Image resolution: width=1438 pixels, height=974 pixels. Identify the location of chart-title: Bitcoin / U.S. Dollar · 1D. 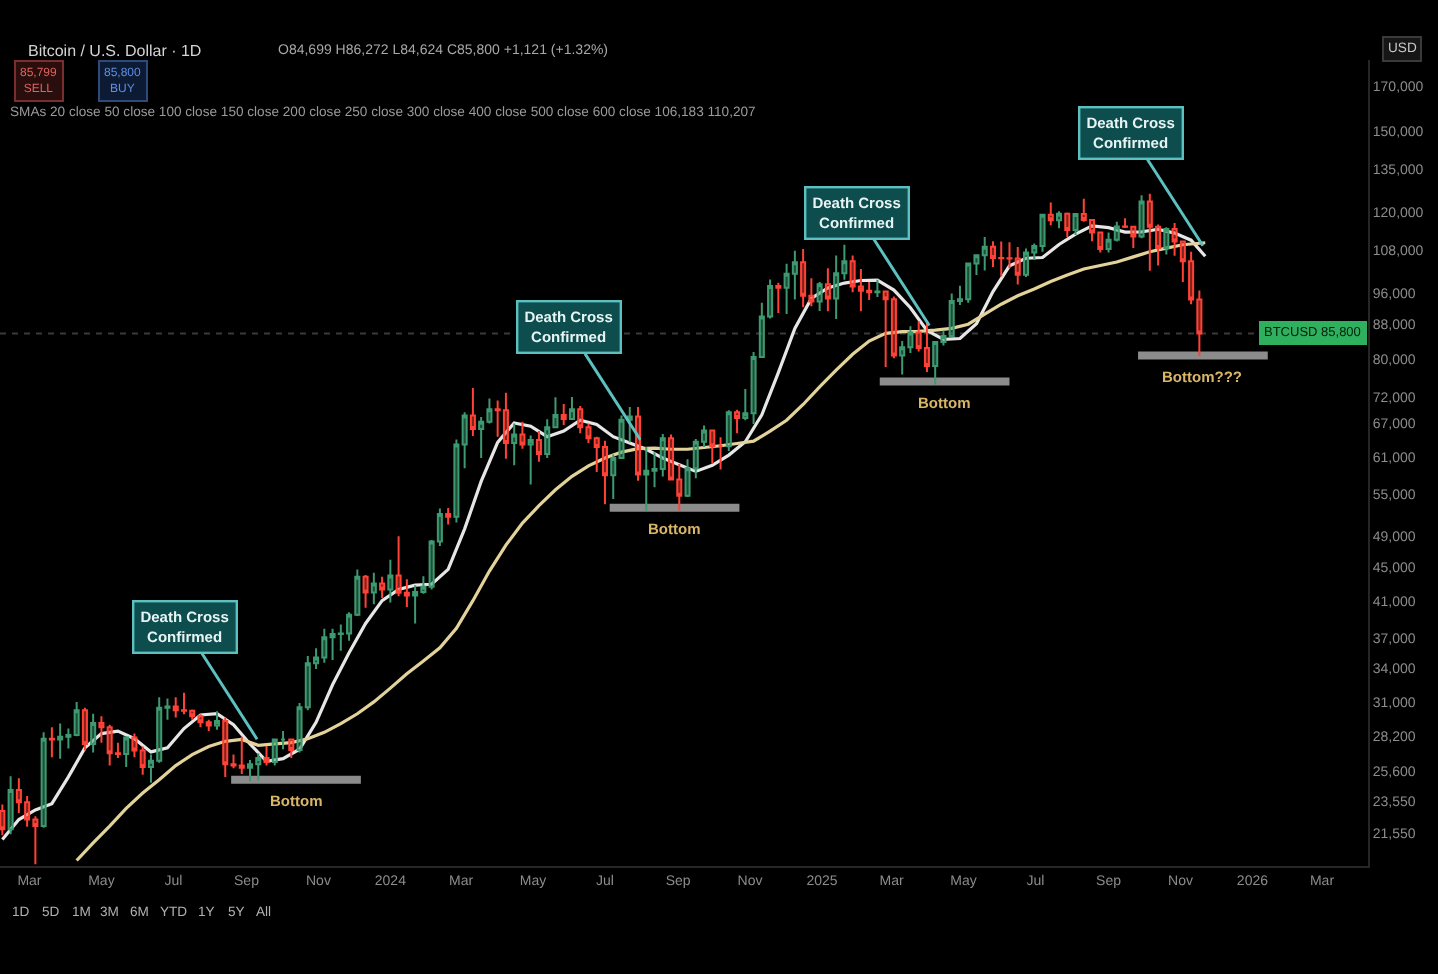
(115, 50).